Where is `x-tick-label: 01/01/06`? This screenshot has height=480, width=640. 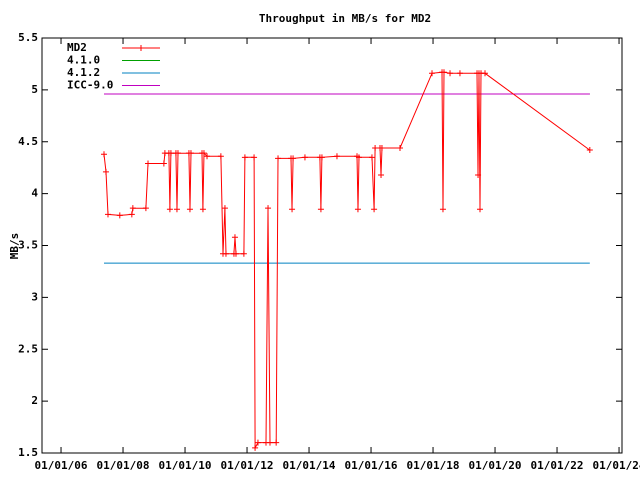
x-tick-label: 01/01/06 is located at coordinates (61, 465).